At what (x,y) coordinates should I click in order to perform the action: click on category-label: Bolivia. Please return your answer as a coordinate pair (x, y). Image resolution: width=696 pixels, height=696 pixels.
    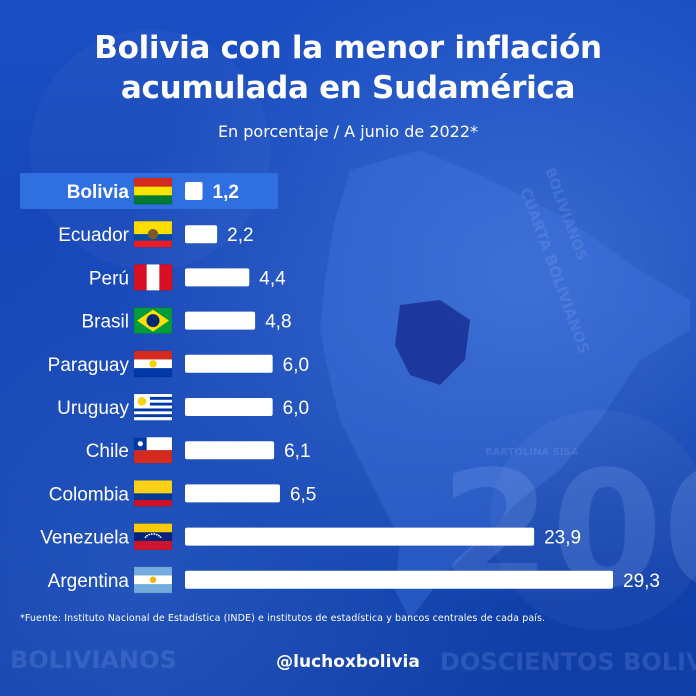
    Looking at the image, I should click on (98, 192).